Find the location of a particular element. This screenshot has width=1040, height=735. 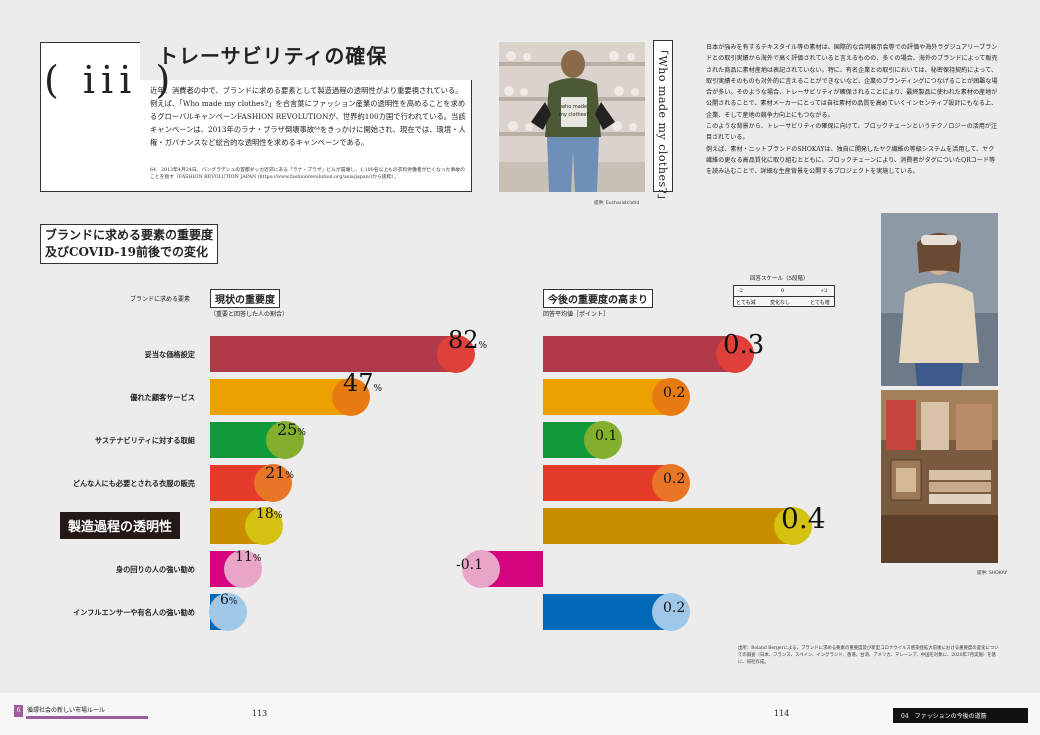

current-pct-number: 82 is located at coordinates (463, 340).